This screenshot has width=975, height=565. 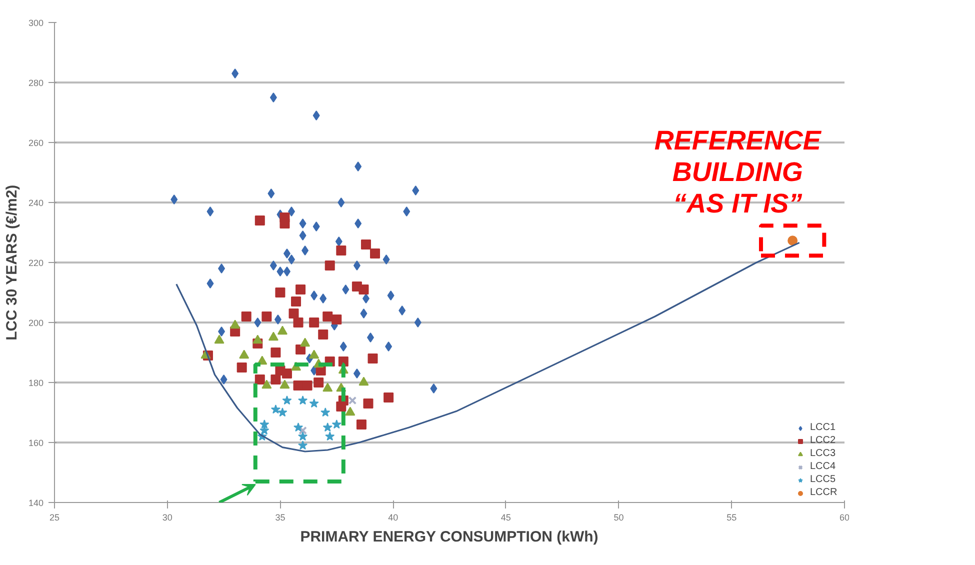 What do you see at coordinates (823, 479) in the screenshot?
I see `legend-label: LCC5` at bounding box center [823, 479].